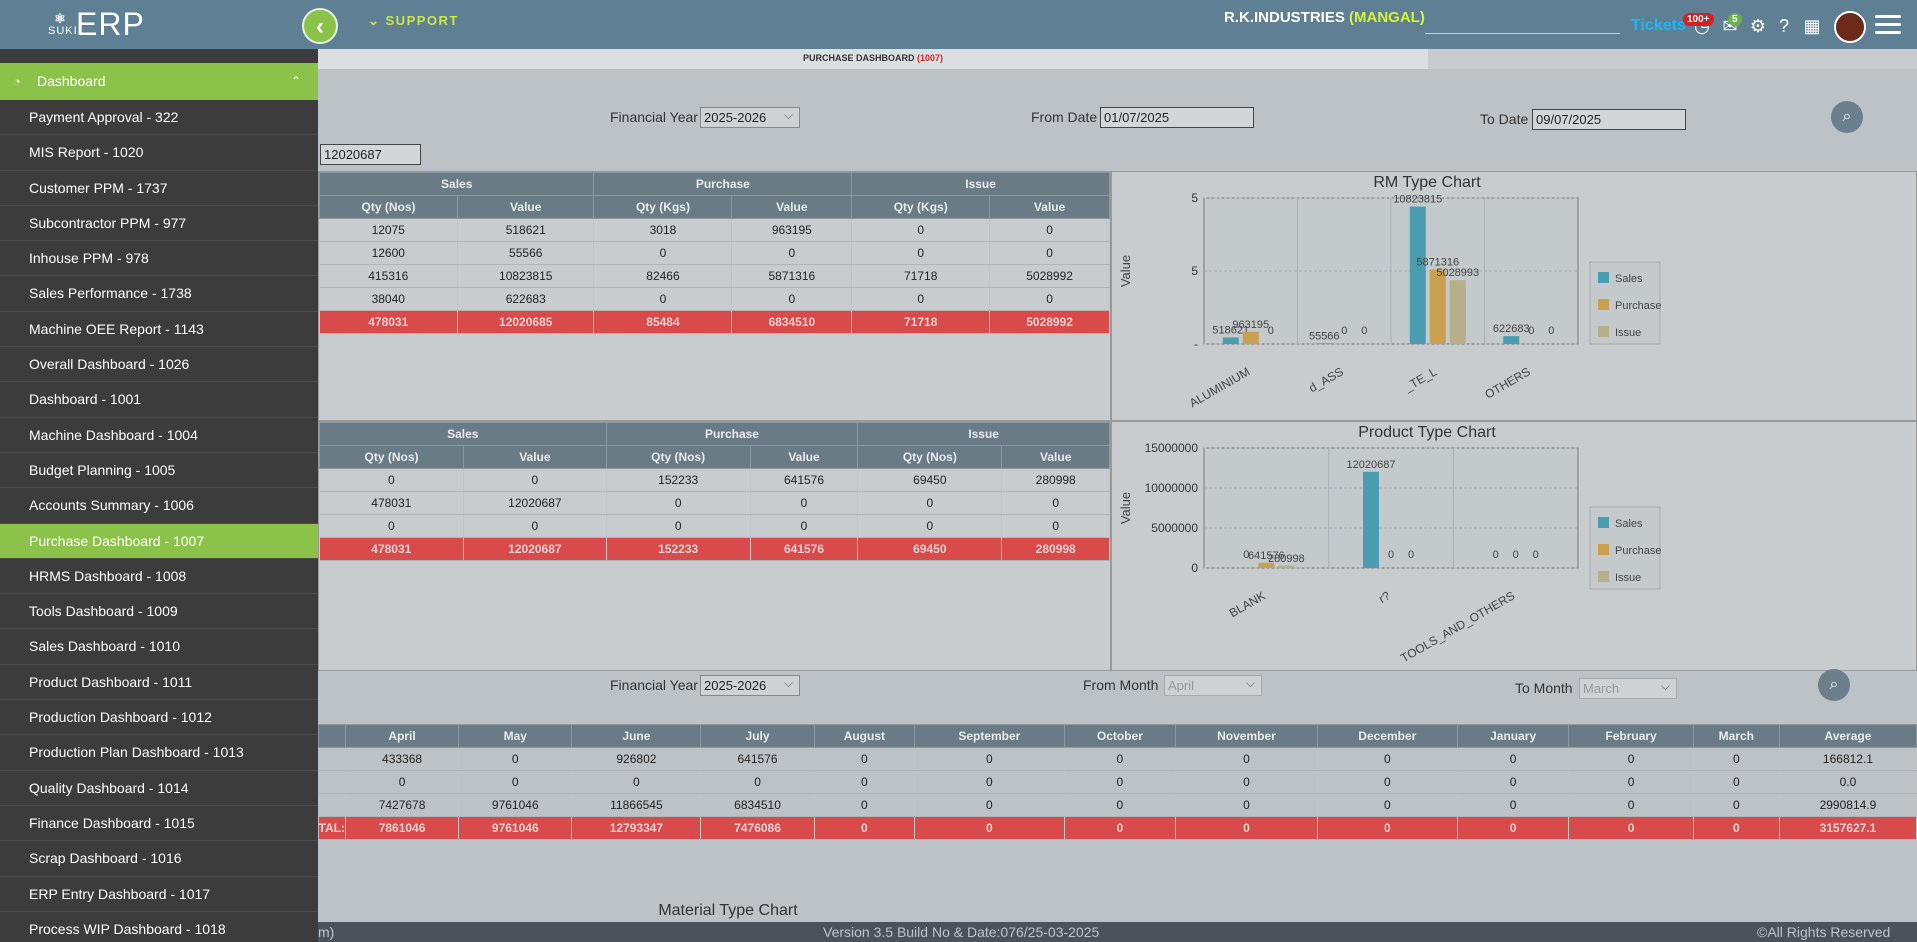  I want to click on sidebar-item: Inhouse PPM - 978, so click(159, 259).